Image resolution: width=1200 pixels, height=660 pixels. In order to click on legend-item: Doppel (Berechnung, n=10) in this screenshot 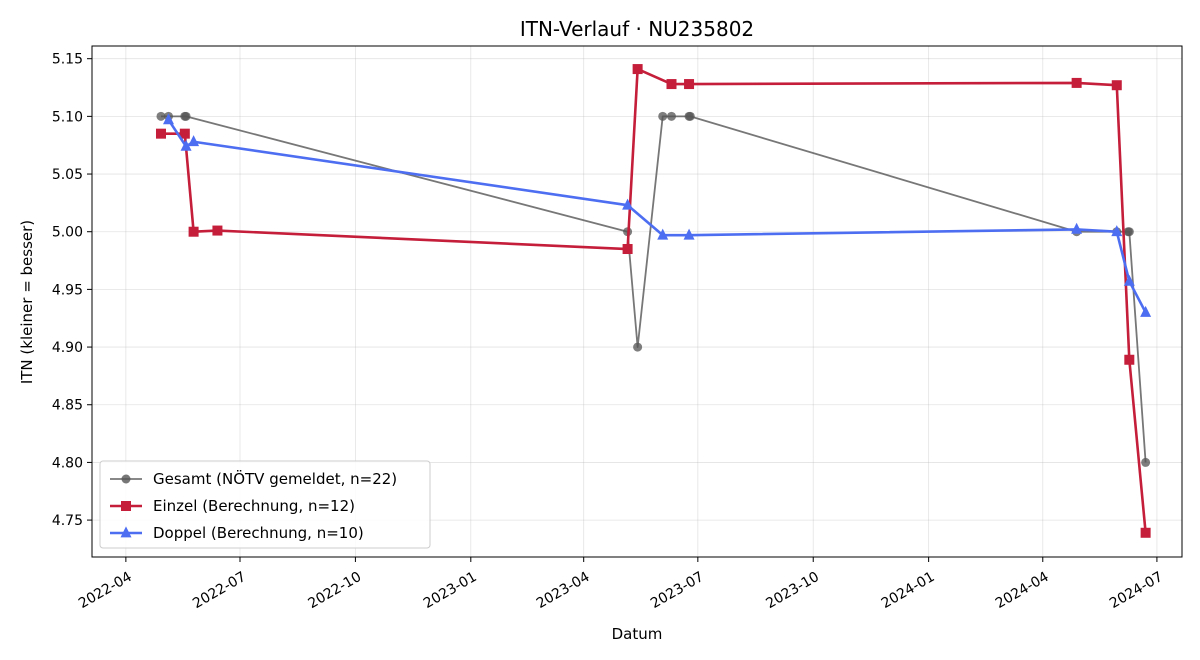, I will do `click(237, 533)`.